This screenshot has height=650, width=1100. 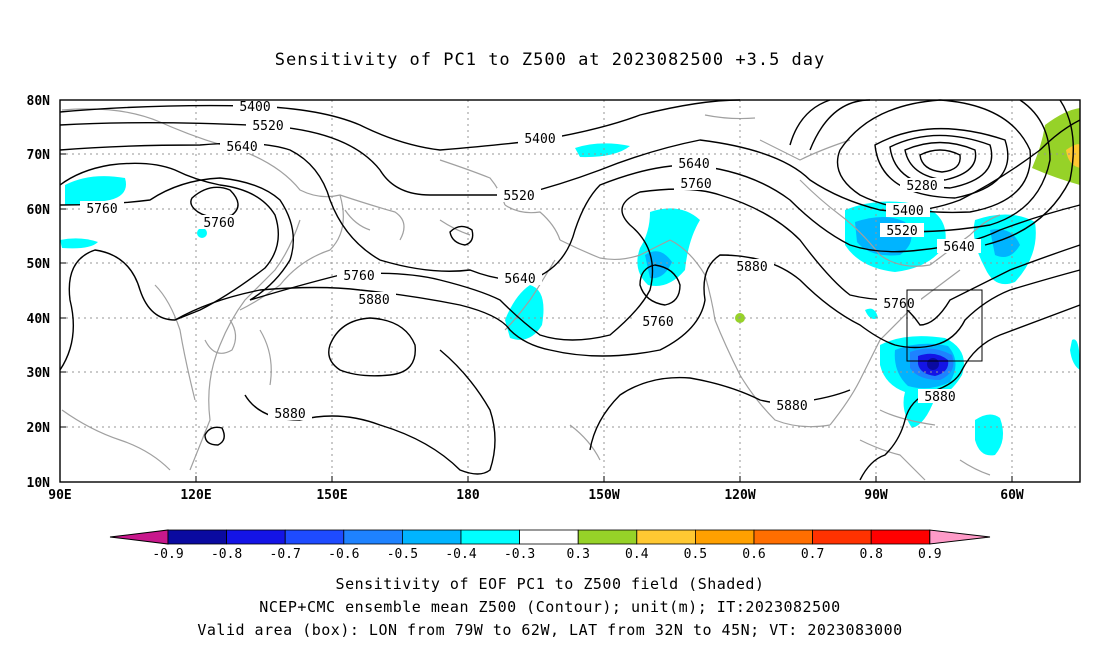 I want to click on shade-cyan-small1, so click(x=202, y=233).